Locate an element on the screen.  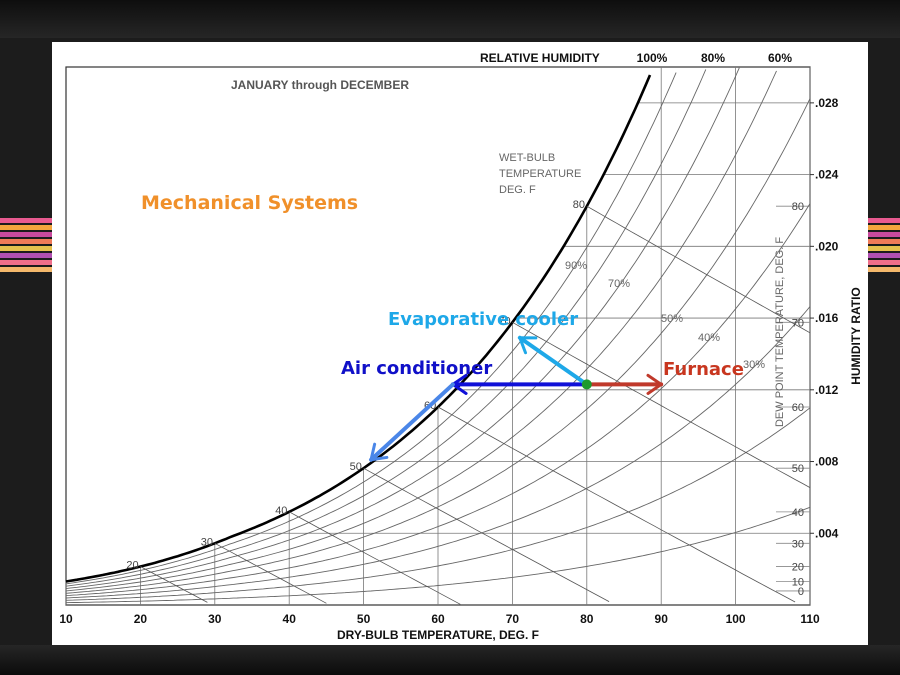
evaporative-cooler-arrow-head is located at coordinates (528, 345).